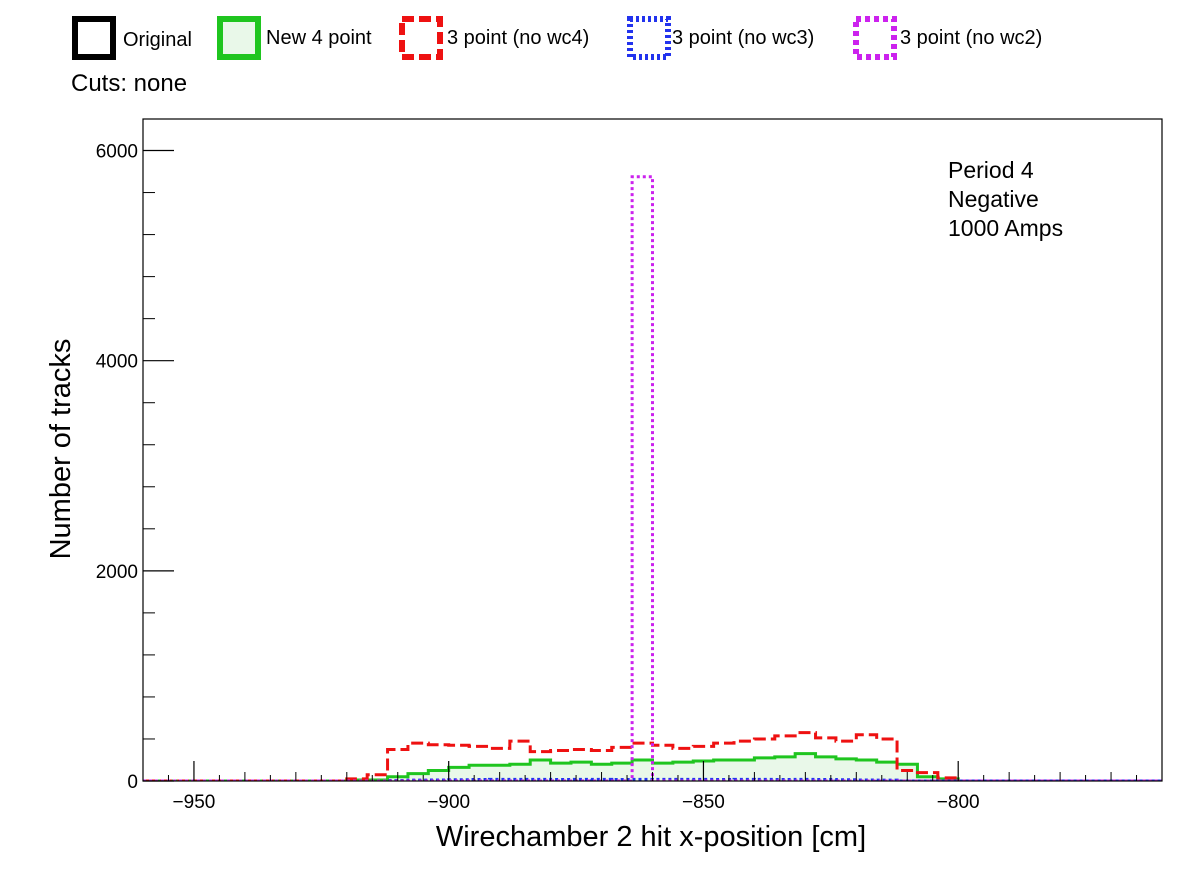  What do you see at coordinates (117, 572) in the screenshot?
I see `y-tick-label: 2000` at bounding box center [117, 572].